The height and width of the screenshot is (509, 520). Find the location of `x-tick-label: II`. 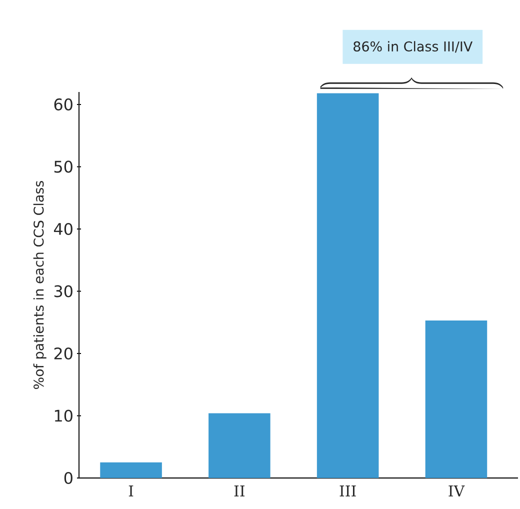

x-tick-label: II is located at coordinates (239, 491).